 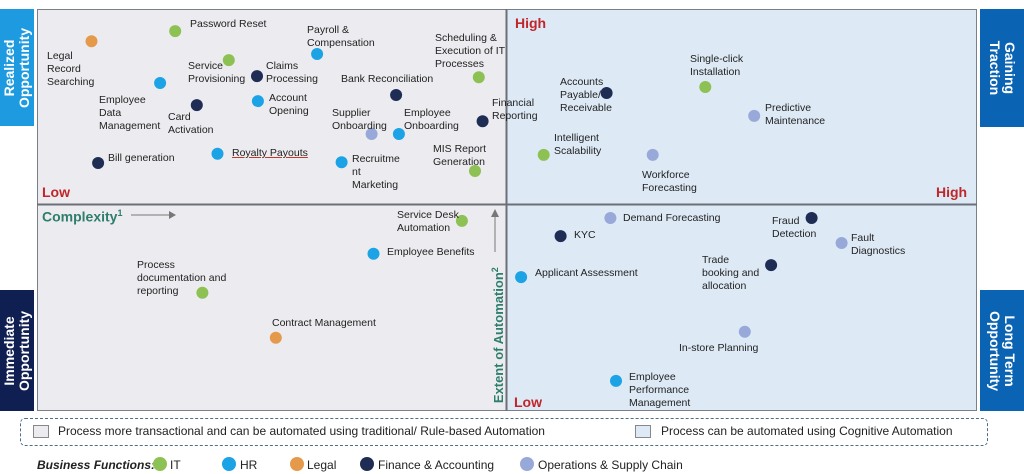 What do you see at coordinates (515, 109) in the screenshot?
I see `label-financial-reporting: Financial Reporting` at bounding box center [515, 109].